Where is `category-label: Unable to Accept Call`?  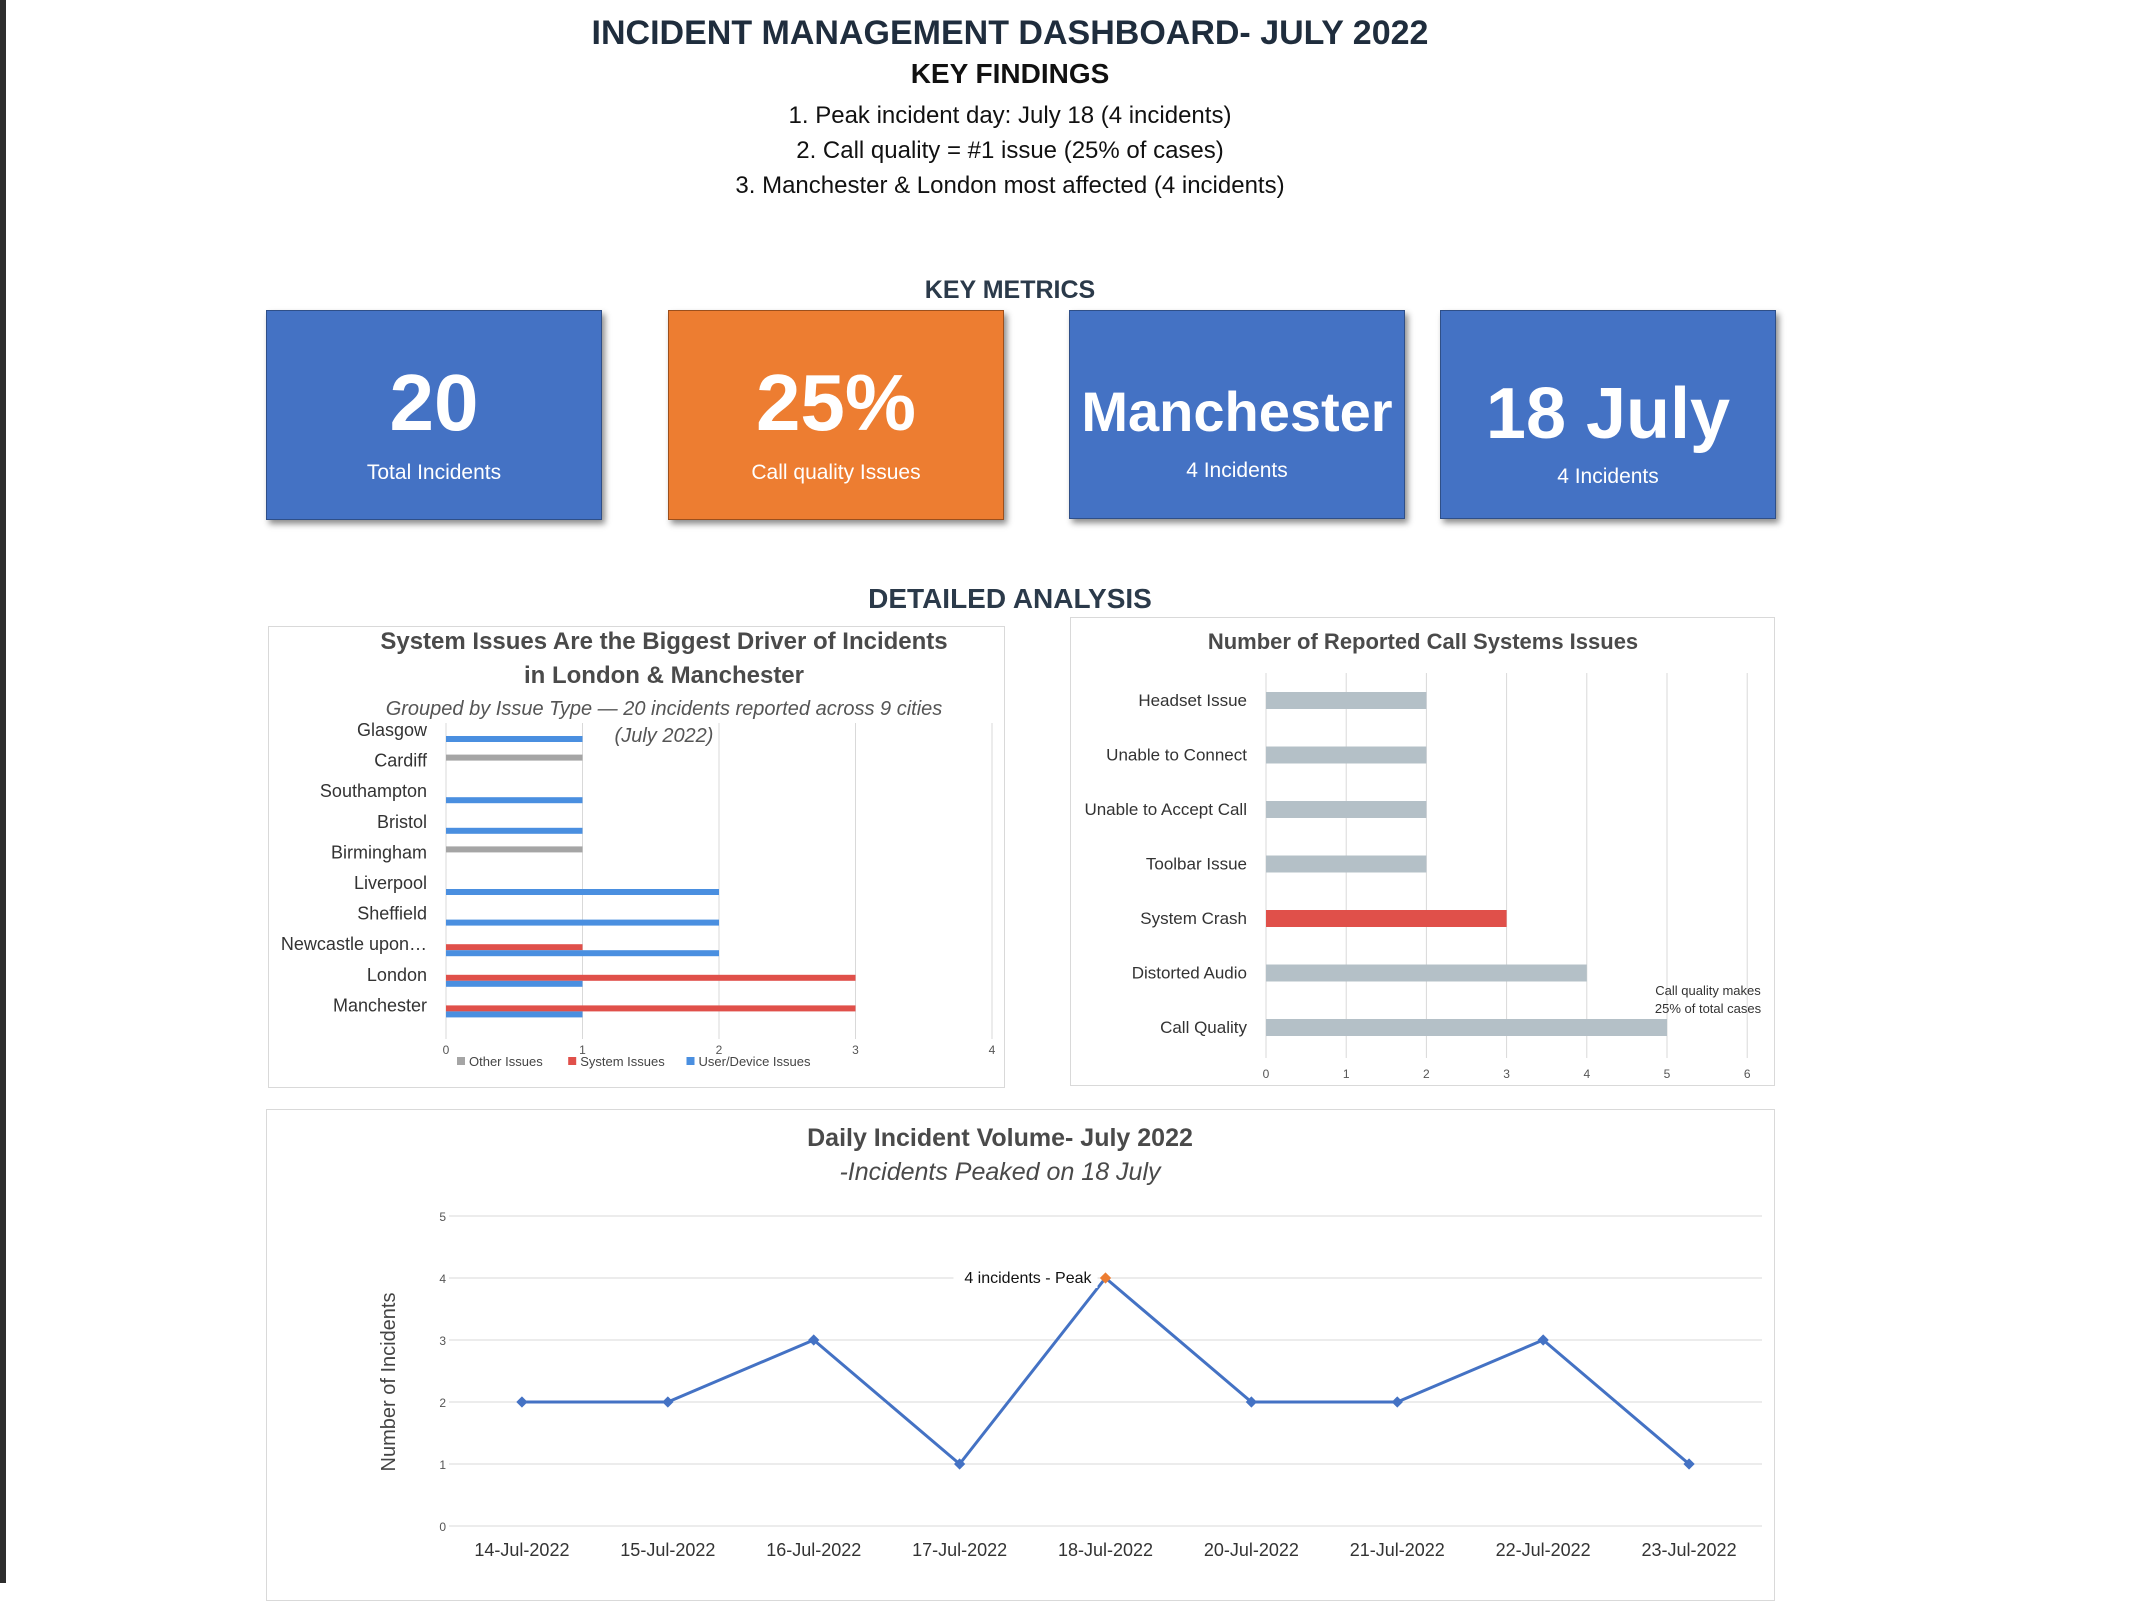 category-label: Unable to Accept Call is located at coordinates (1165, 809).